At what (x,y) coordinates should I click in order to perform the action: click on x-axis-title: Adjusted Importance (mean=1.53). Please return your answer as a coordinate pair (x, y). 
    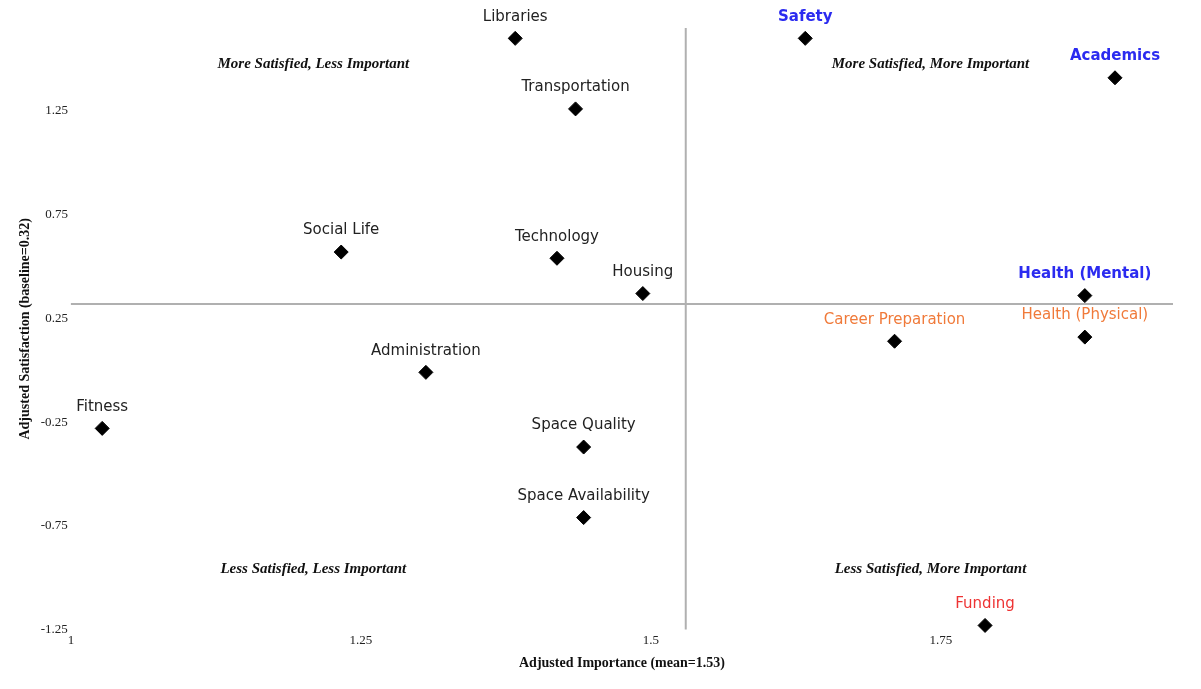
    Looking at the image, I should click on (622, 663).